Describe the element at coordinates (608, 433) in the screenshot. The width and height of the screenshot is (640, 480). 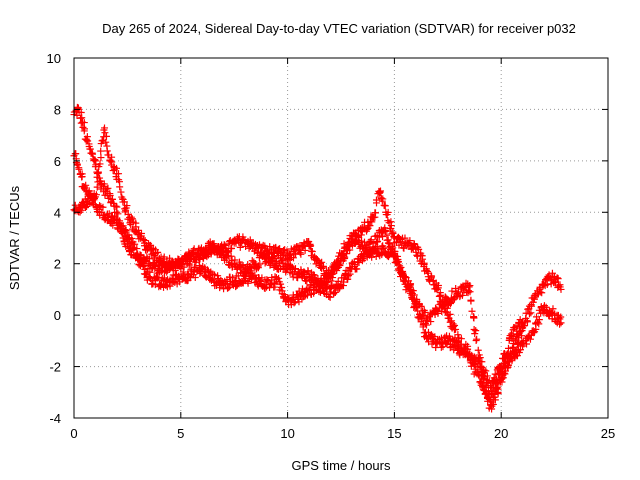
I see `x-tick-label: 25` at that location.